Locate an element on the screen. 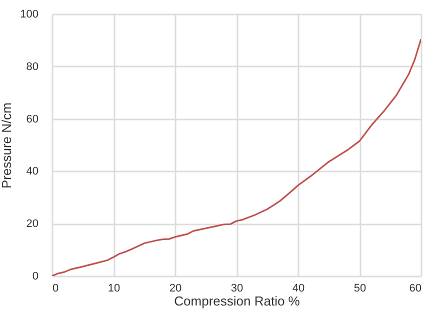  x-tick-label: 0 is located at coordinates (55, 288).